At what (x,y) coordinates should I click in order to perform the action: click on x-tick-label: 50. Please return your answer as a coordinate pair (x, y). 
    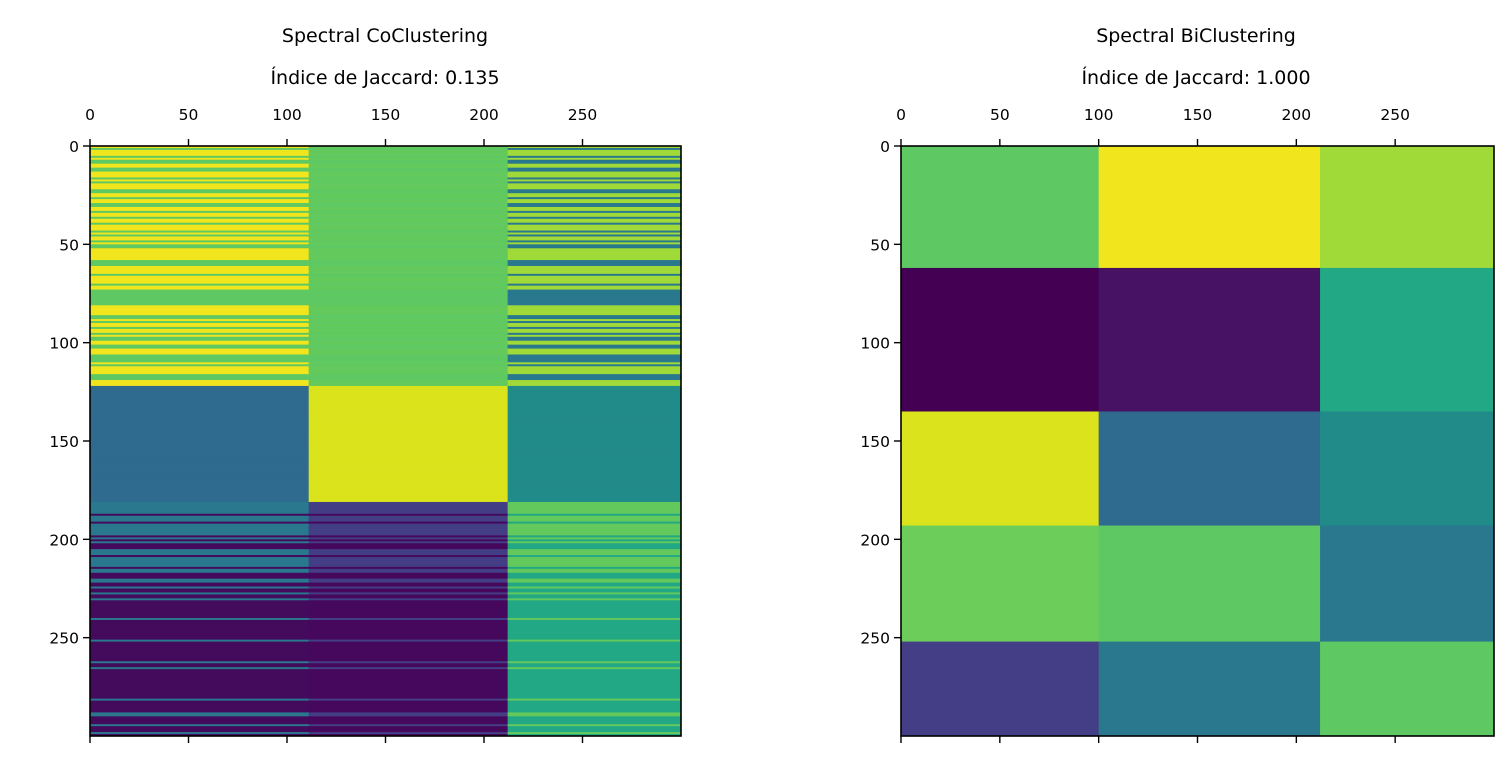
    Looking at the image, I should click on (1000, 115).